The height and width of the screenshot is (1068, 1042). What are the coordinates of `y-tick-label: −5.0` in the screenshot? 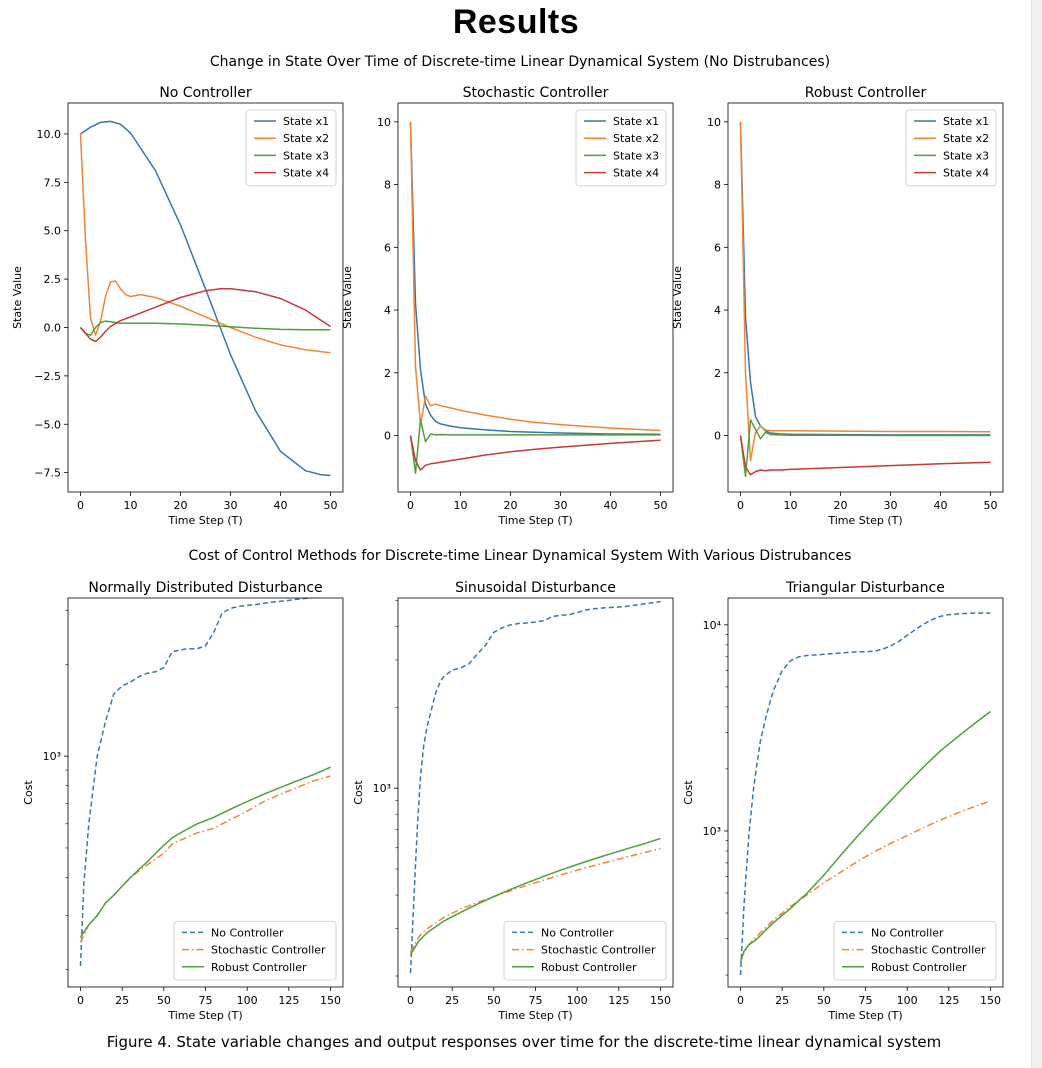 It's located at (47, 424).